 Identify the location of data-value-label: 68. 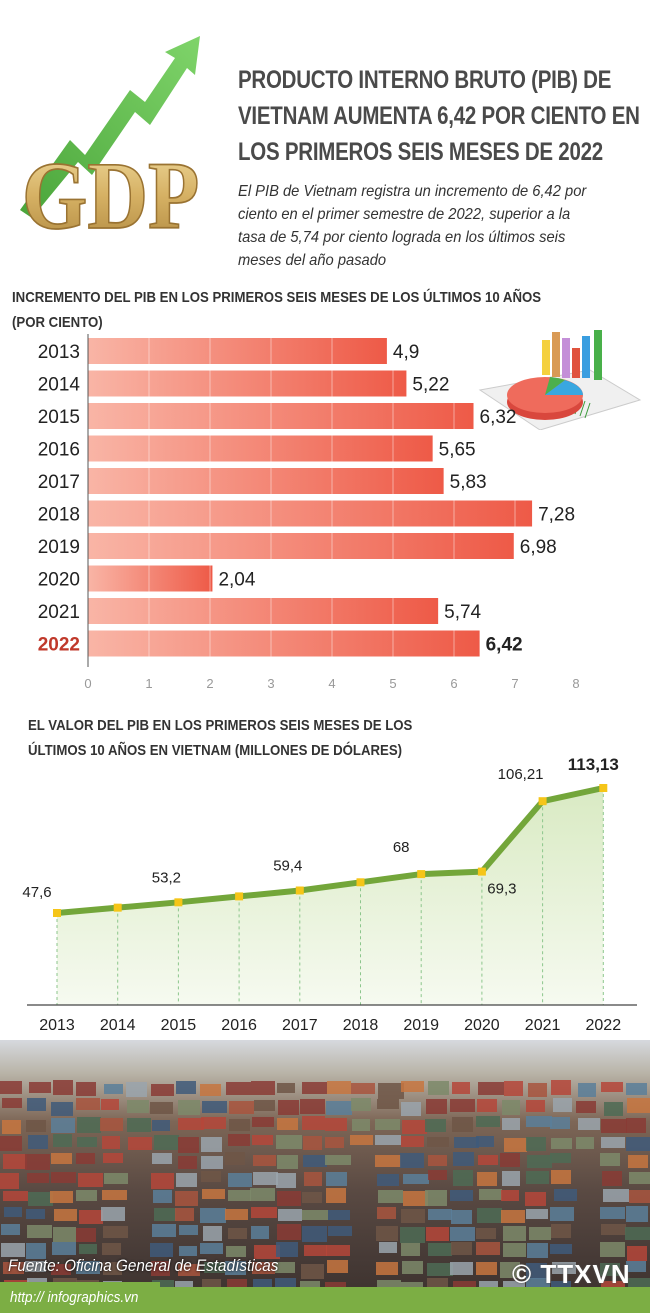
(401, 847).